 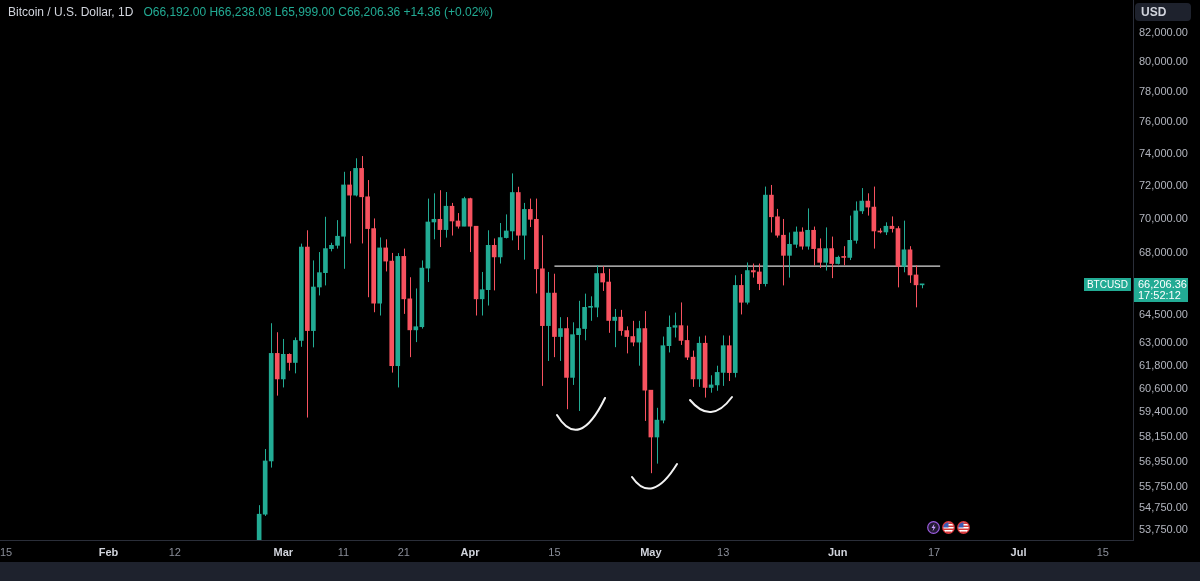 What do you see at coordinates (1163, 387) in the screenshot?
I see `y-tick-label: 60,600.00` at bounding box center [1163, 387].